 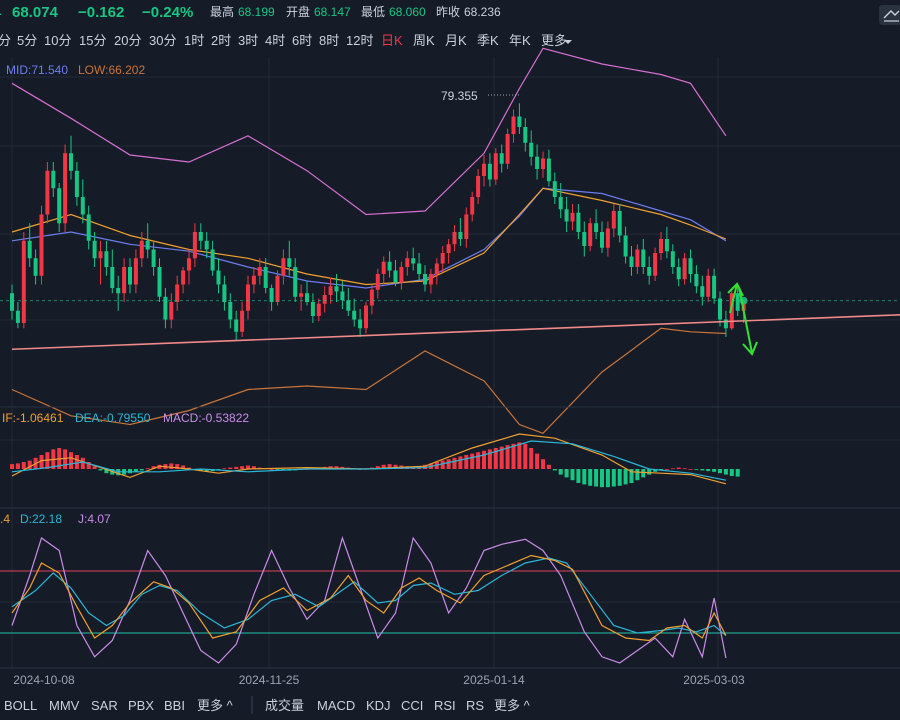 What do you see at coordinates (424, 40) in the screenshot?
I see `timeframe-14: 周K` at bounding box center [424, 40].